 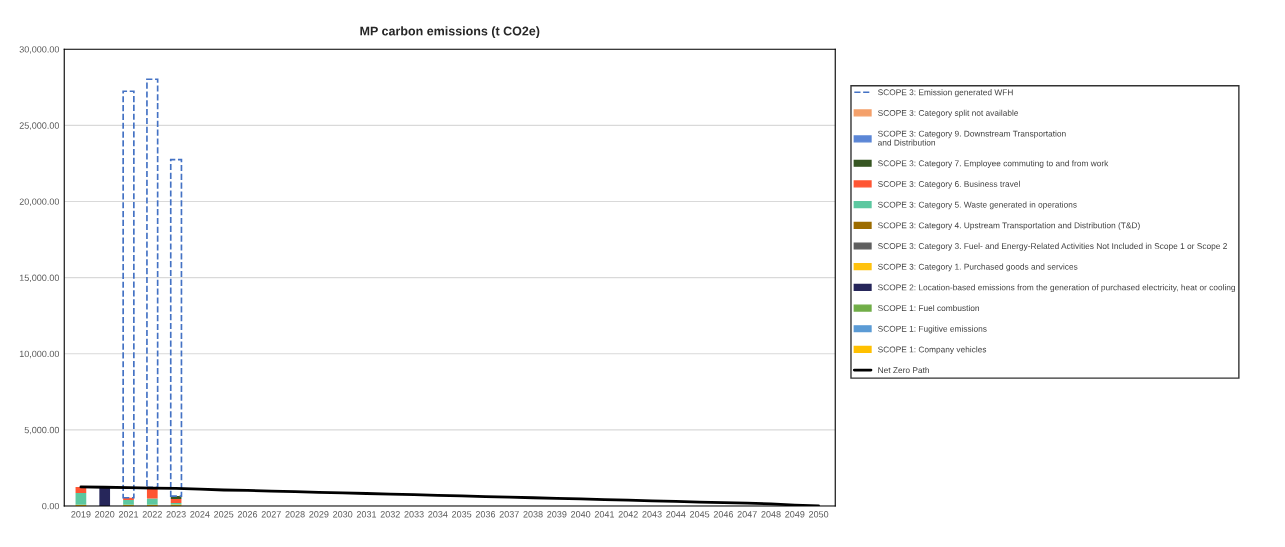 I want to click on legend-label: SCOPE 3: Category 3. Fuel- and Energy-Related Activities Not Included in Scope 1 or Scope 2, so click(x=1052, y=246).